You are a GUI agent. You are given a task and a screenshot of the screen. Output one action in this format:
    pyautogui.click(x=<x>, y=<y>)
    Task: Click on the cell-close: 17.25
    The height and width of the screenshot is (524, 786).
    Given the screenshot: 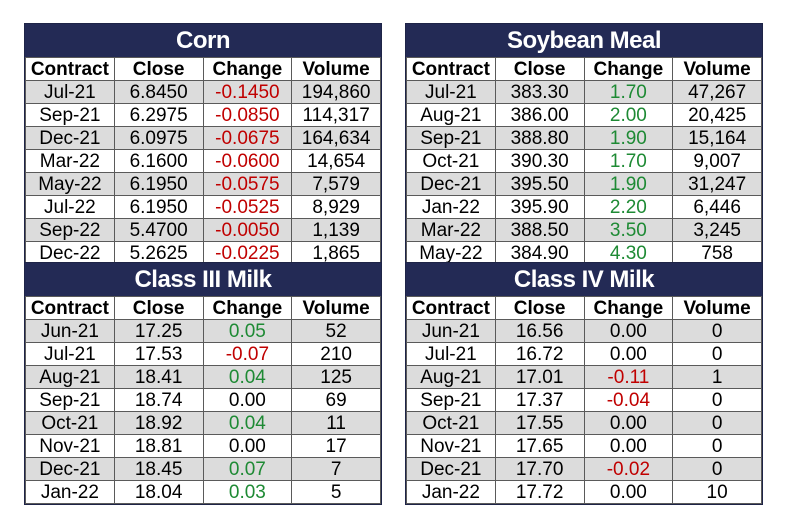 What is the action you would take?
    pyautogui.click(x=158, y=331)
    